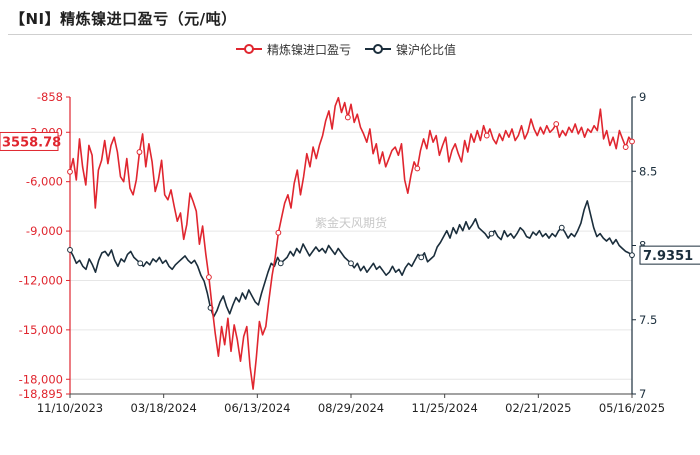  Describe the element at coordinates (44, 182) in the screenshot. I see `left-tick-label: -6,000` at that location.